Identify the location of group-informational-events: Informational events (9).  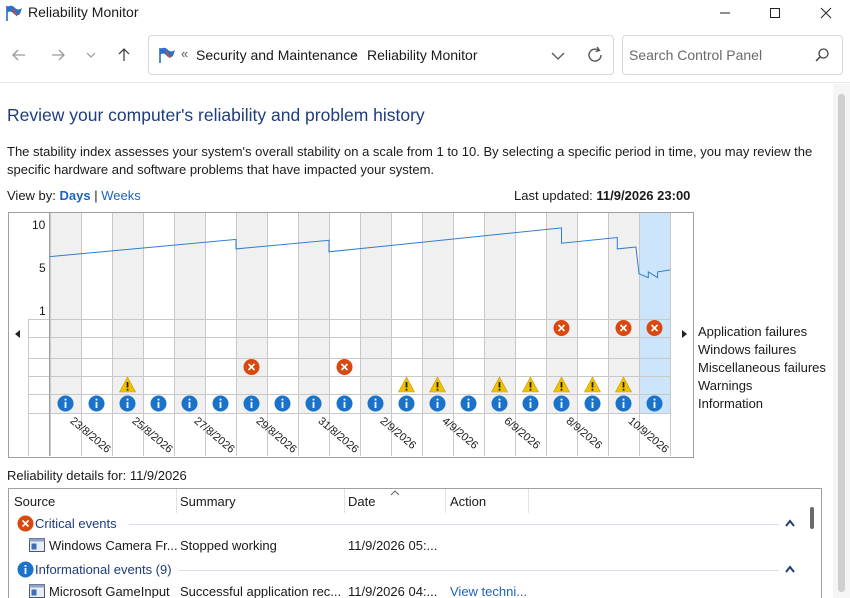
(406, 570).